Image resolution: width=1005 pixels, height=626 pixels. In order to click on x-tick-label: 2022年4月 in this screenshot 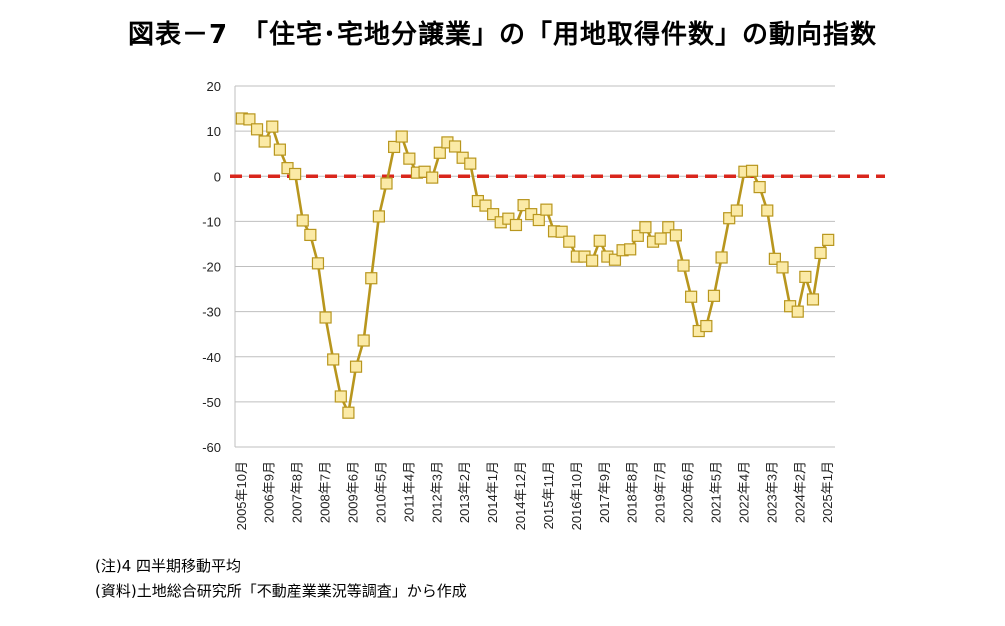, I will do `click(743, 492)`.